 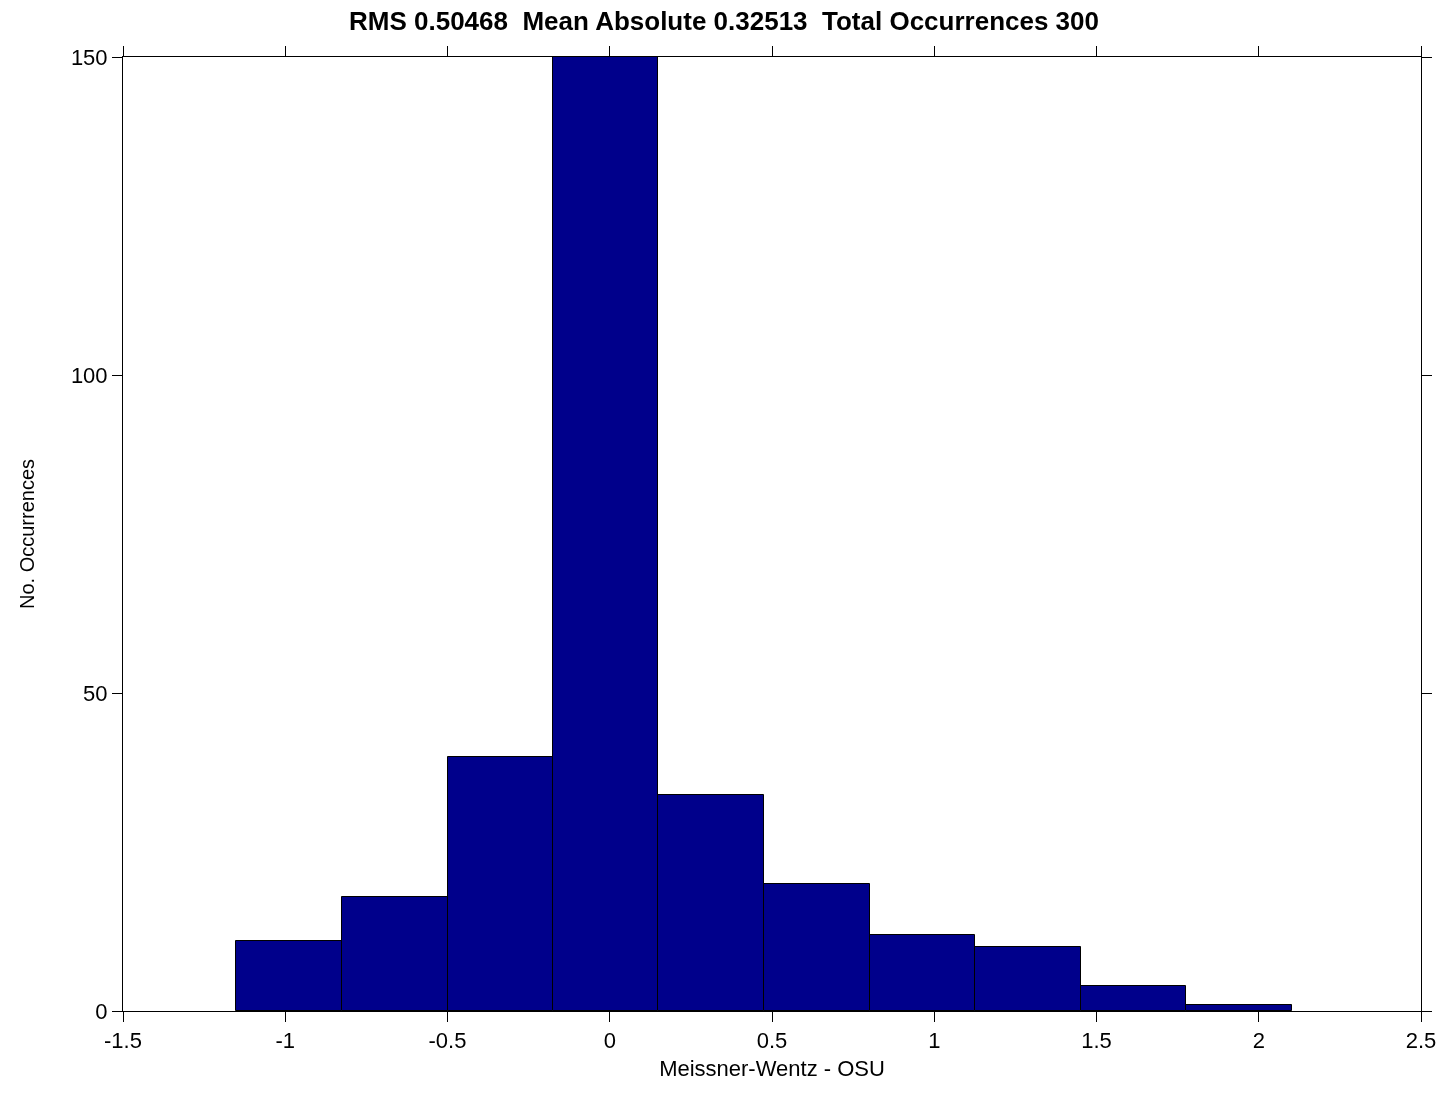 What do you see at coordinates (89, 375) in the screenshot?
I see `y-tick-label: 100` at bounding box center [89, 375].